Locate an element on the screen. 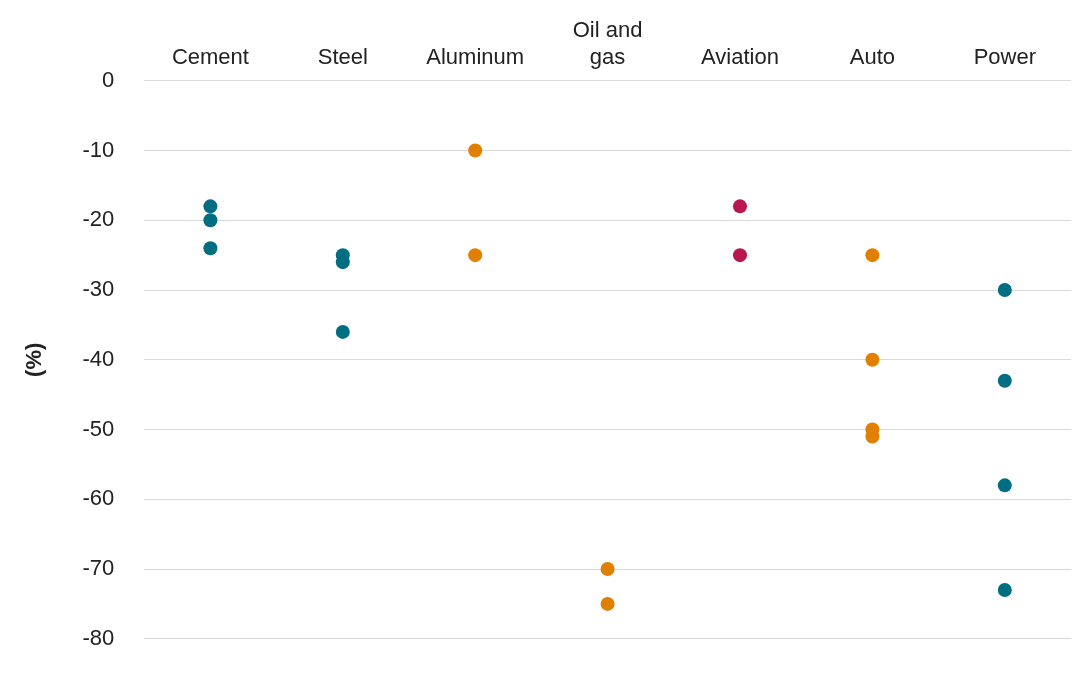  x-tick-label: Steel is located at coordinates (342, 56).